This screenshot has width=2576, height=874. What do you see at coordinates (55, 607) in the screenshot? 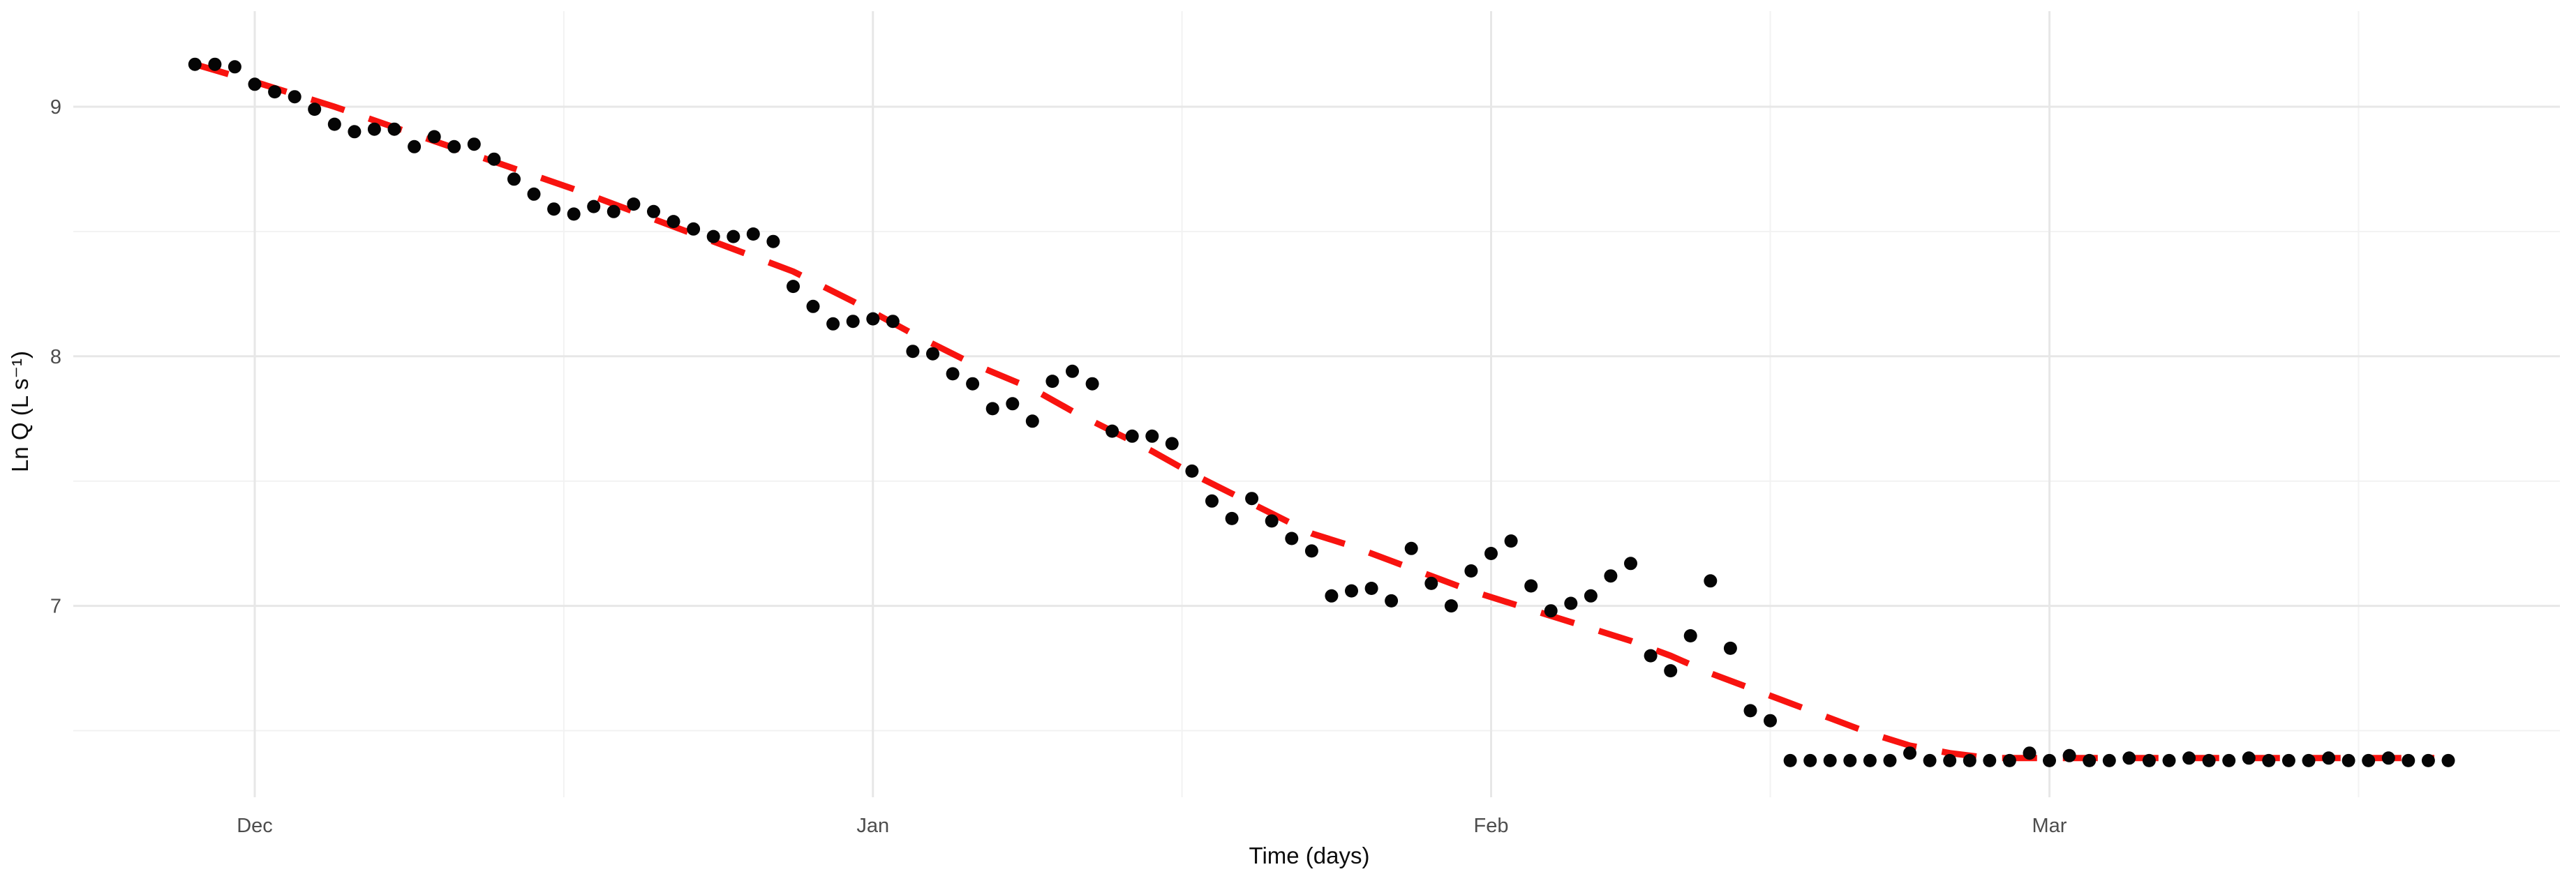
I see `y-tick-label-7: 7` at bounding box center [55, 607].